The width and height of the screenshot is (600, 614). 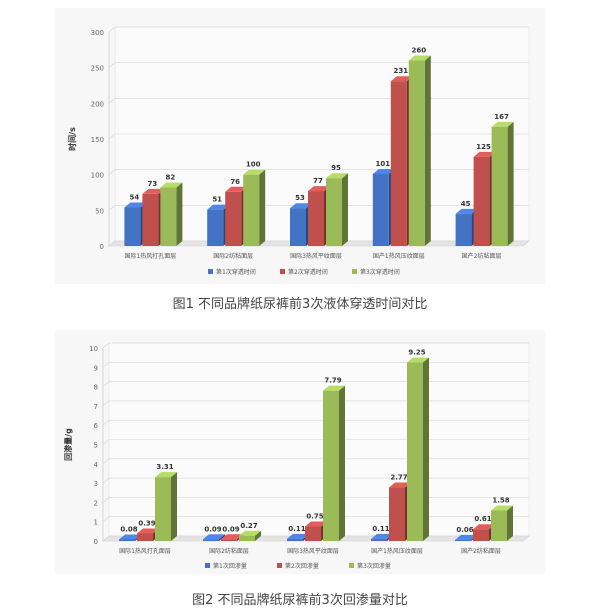 I want to click on chart1-data-label: 167, so click(x=501, y=117).